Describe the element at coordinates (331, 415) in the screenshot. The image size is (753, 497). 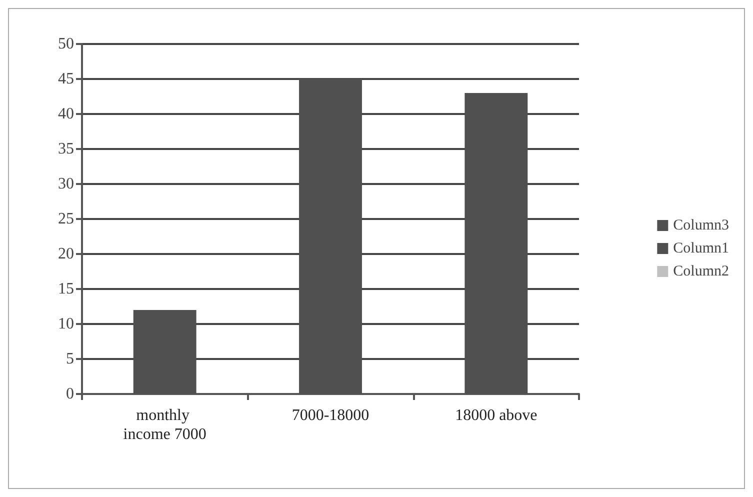
I see `x-tick-label: 7000-18000` at that location.